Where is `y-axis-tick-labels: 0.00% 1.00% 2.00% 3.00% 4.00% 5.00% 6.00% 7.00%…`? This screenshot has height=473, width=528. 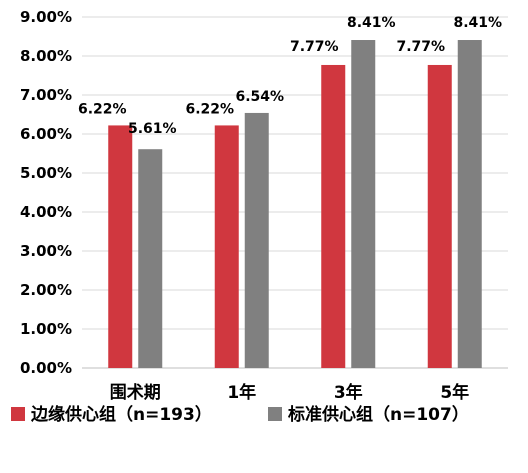
y-axis-tick-labels: 0.00% 1.00% 2.00% 3.00% 4.00% 5.00% 6.00% 7.00%… is located at coordinates (46, 192).